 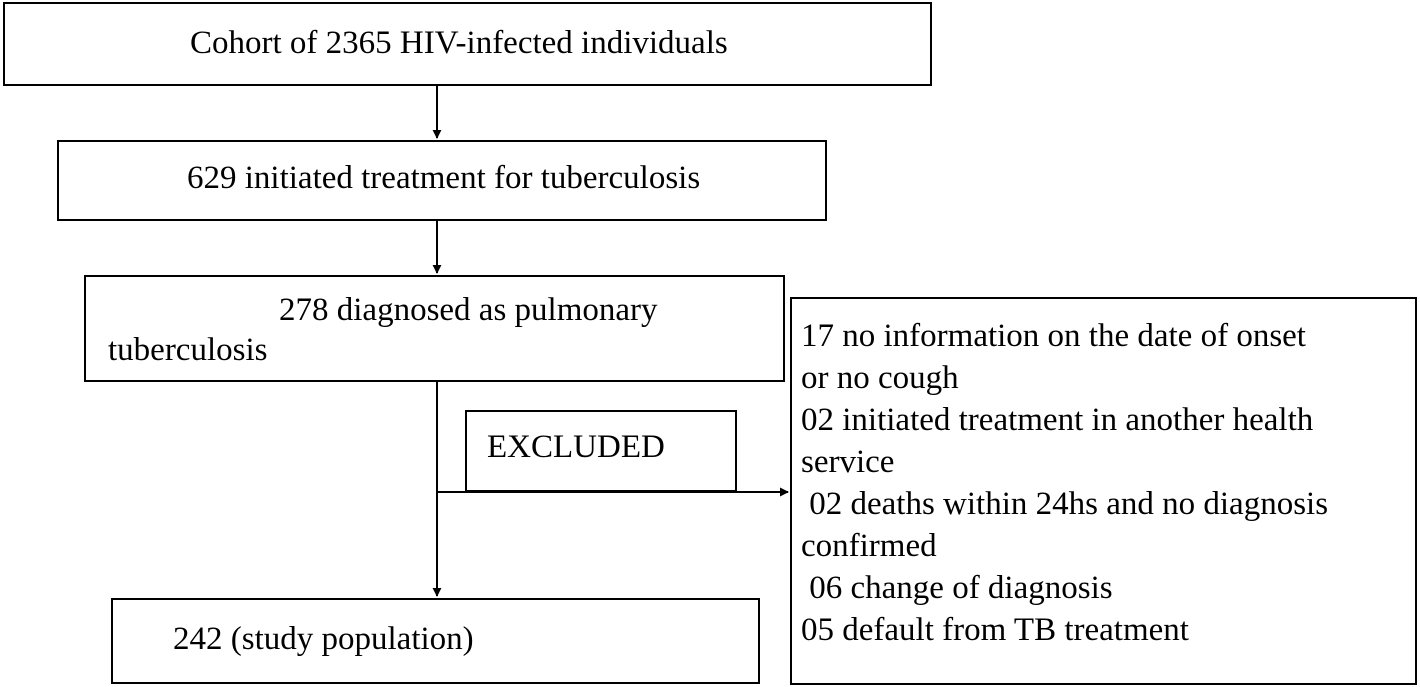 I want to click on initiated-treatment-text: 629 initiated treatment for tuberculosis, so click(x=444, y=178).